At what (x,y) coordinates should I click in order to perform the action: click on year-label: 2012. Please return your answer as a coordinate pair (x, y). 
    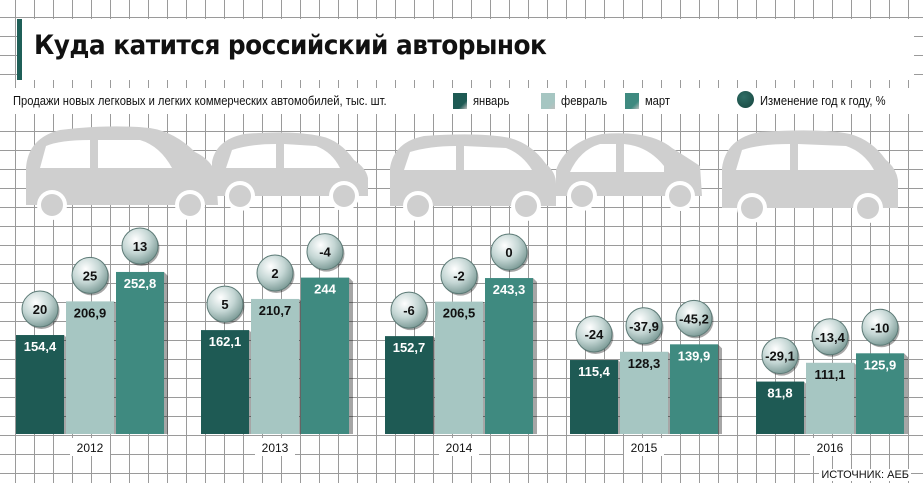
    Looking at the image, I should click on (90, 448).